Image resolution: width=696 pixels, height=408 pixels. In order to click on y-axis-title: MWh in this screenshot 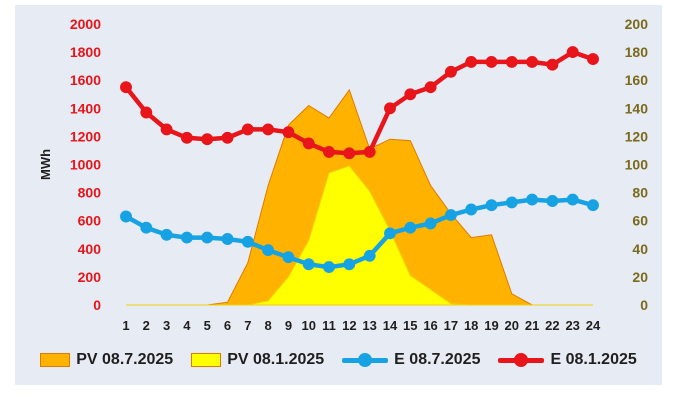, I will do `click(45, 164)`.